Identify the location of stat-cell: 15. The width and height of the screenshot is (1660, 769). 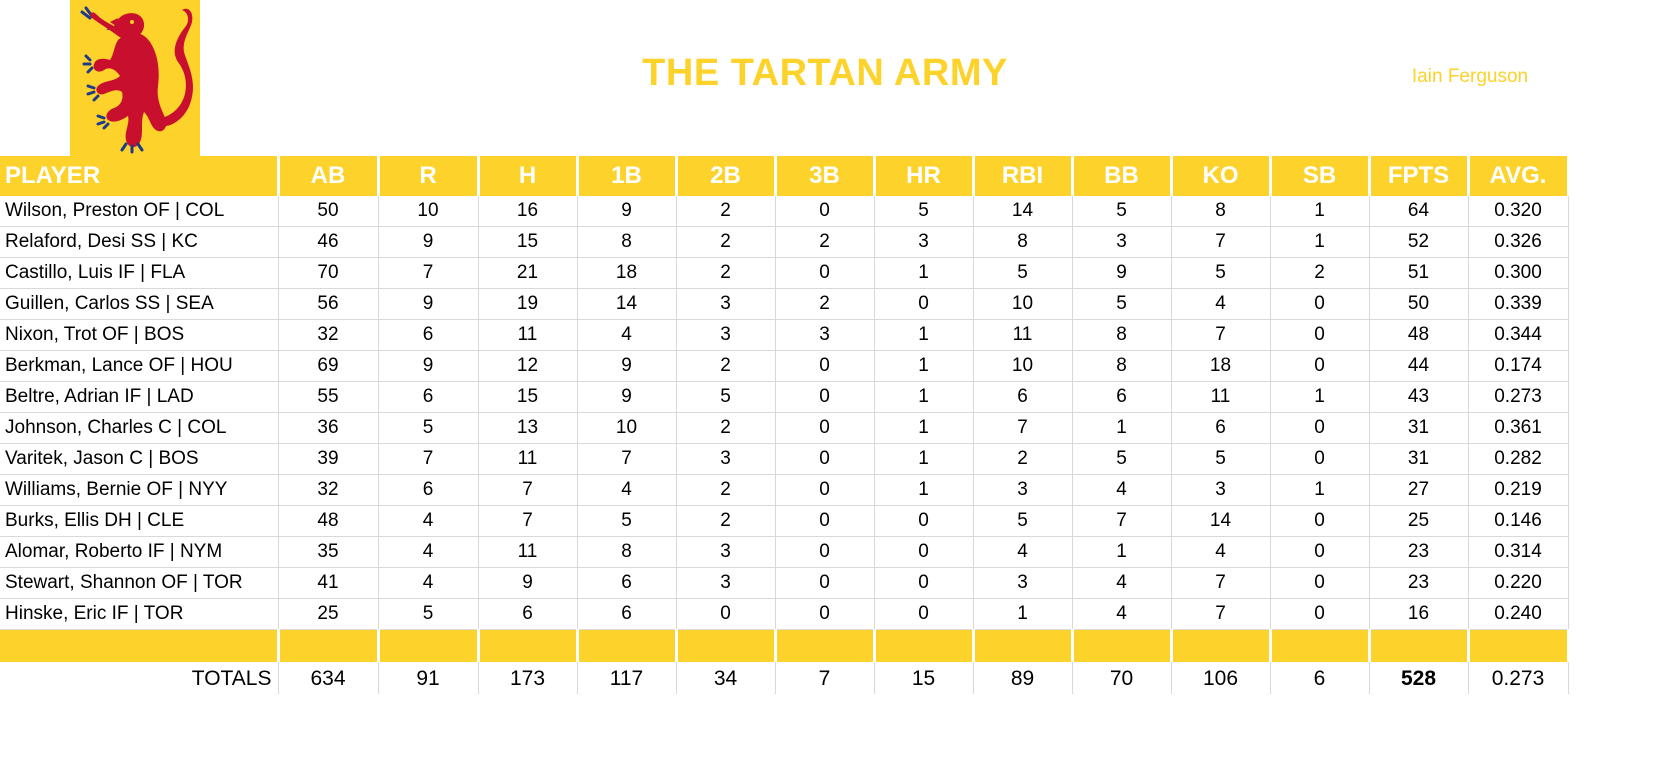
(528, 397).